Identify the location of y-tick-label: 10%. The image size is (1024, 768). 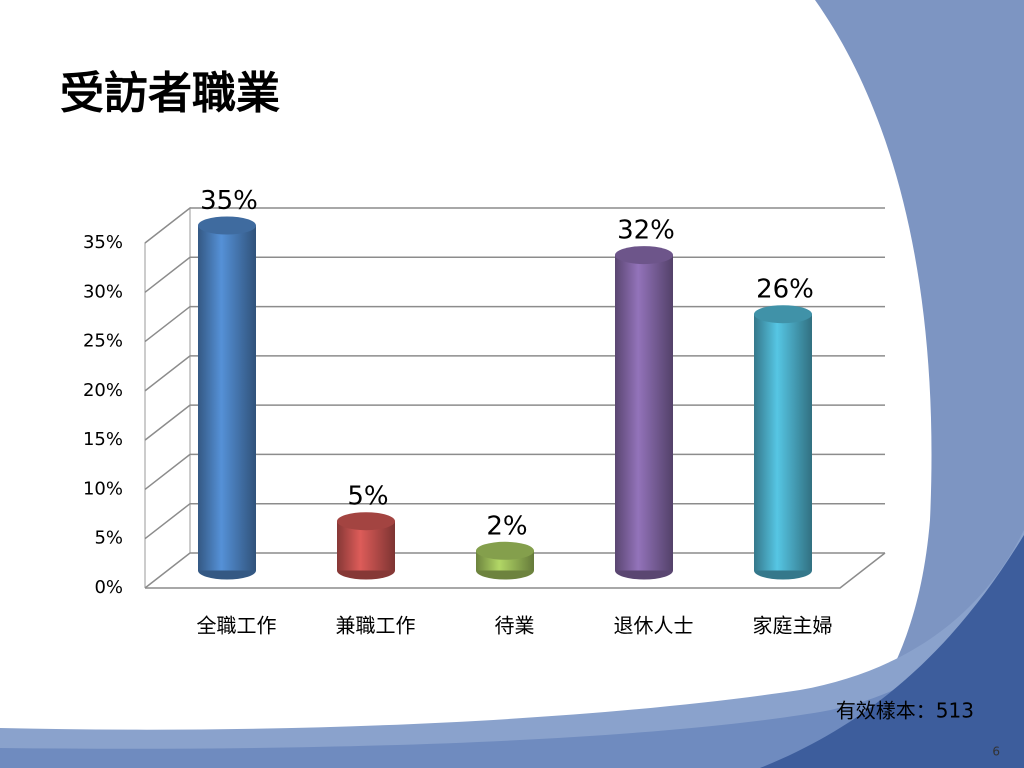
(103, 488).